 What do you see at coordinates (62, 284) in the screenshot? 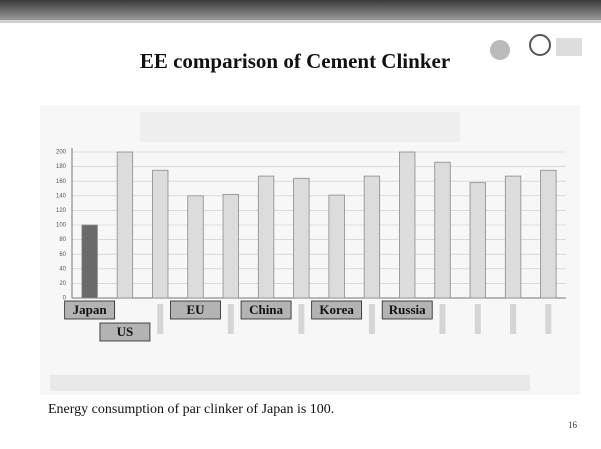
I see `y-tick-label: 20` at bounding box center [62, 284].